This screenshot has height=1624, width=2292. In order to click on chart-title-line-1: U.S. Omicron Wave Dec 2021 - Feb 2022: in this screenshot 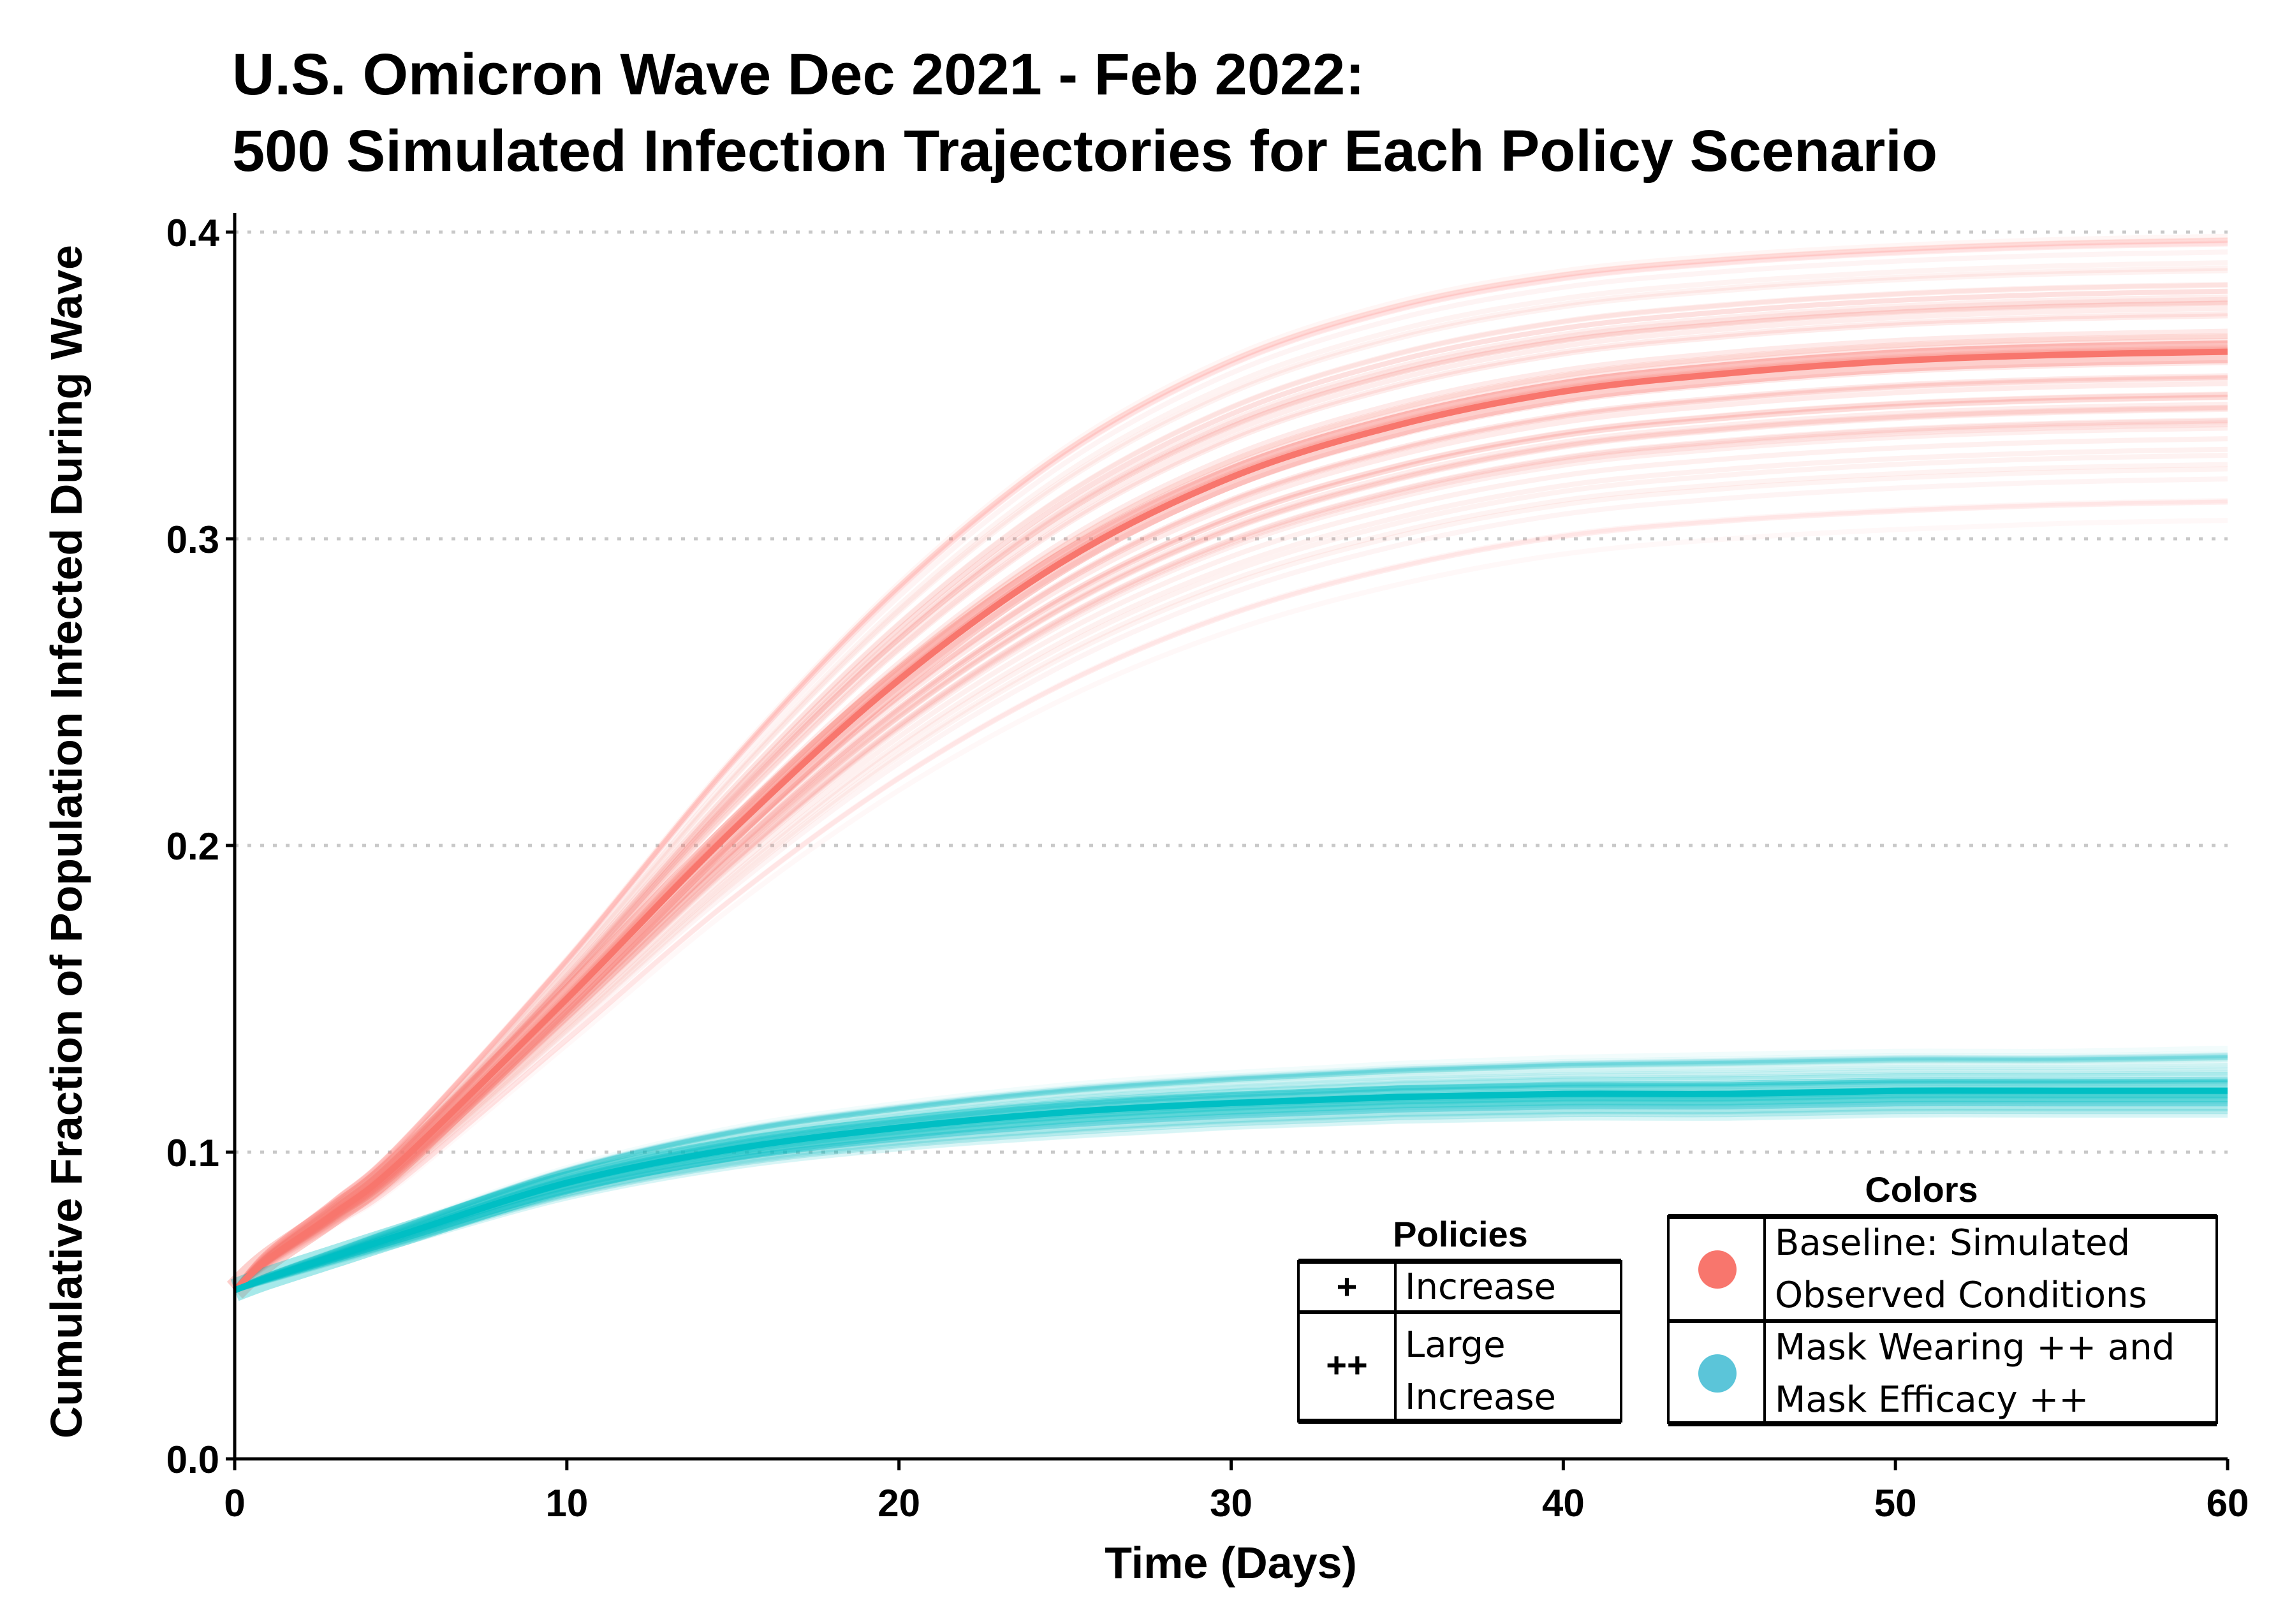, I will do `click(798, 74)`.